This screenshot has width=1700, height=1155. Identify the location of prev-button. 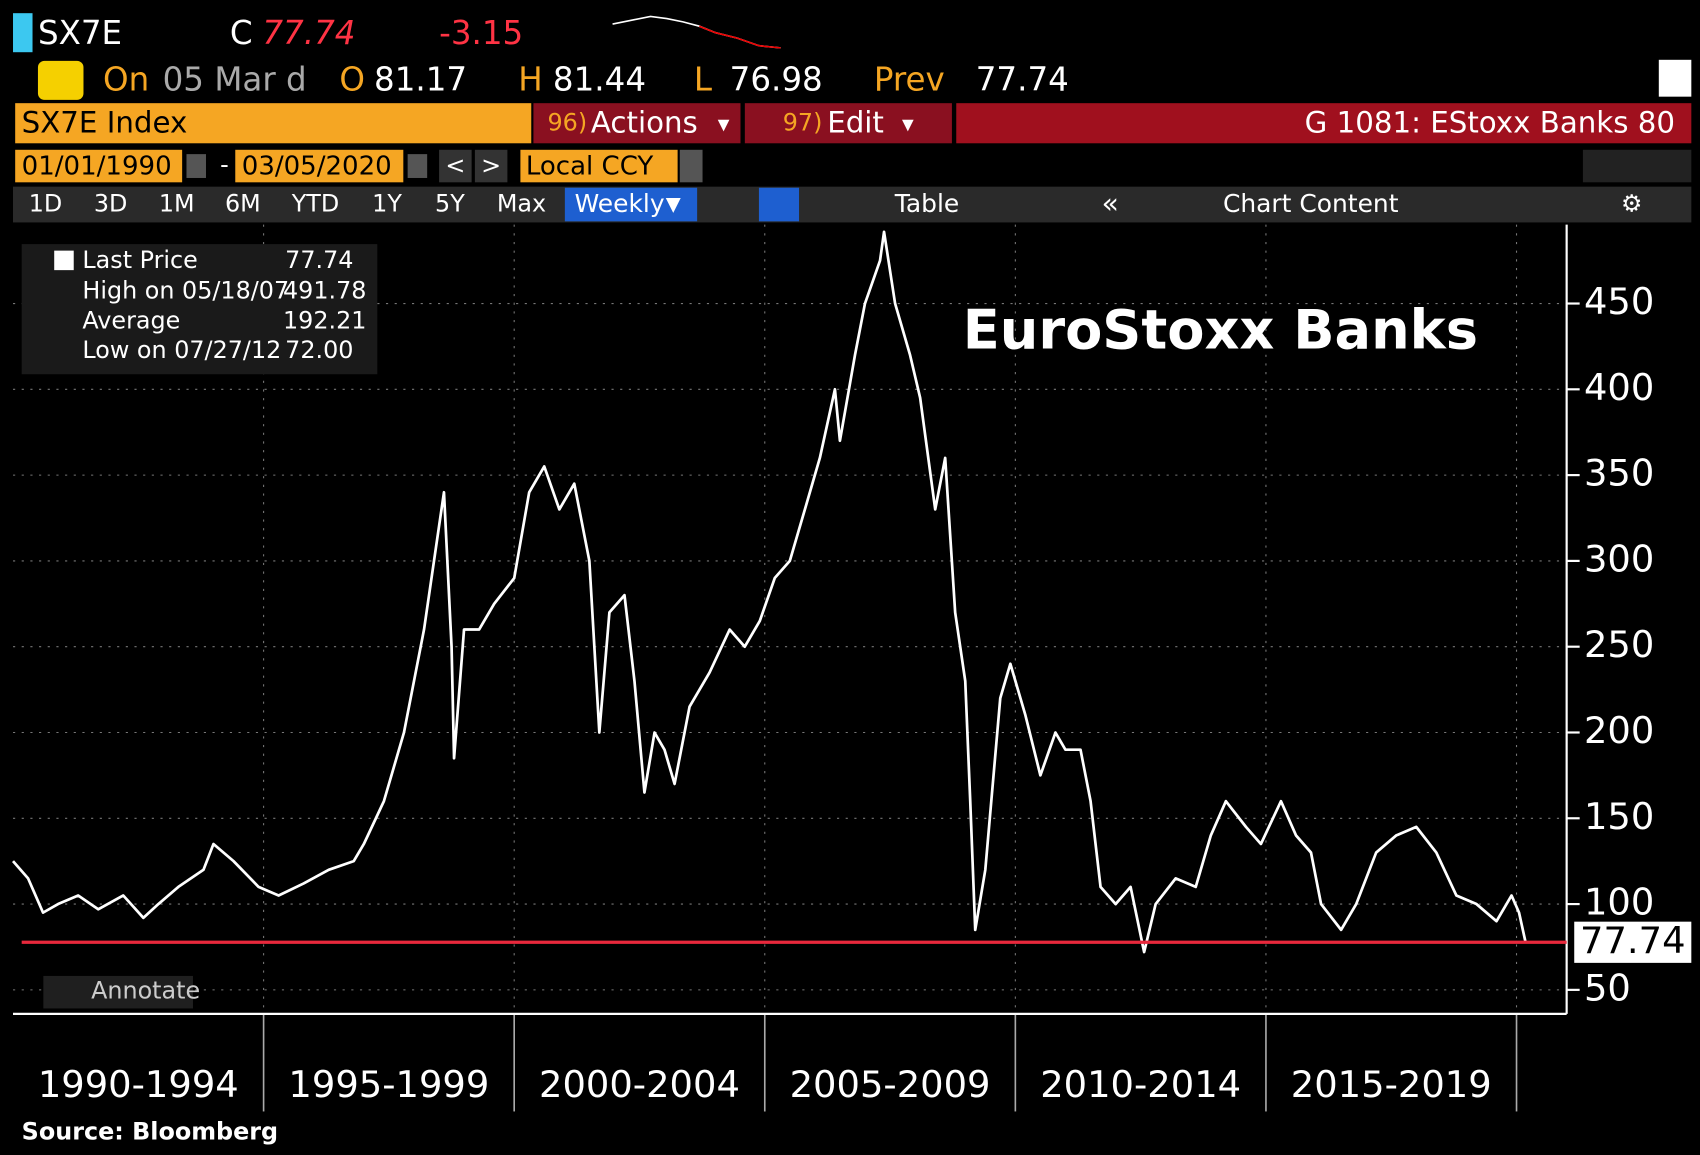
(455, 166).